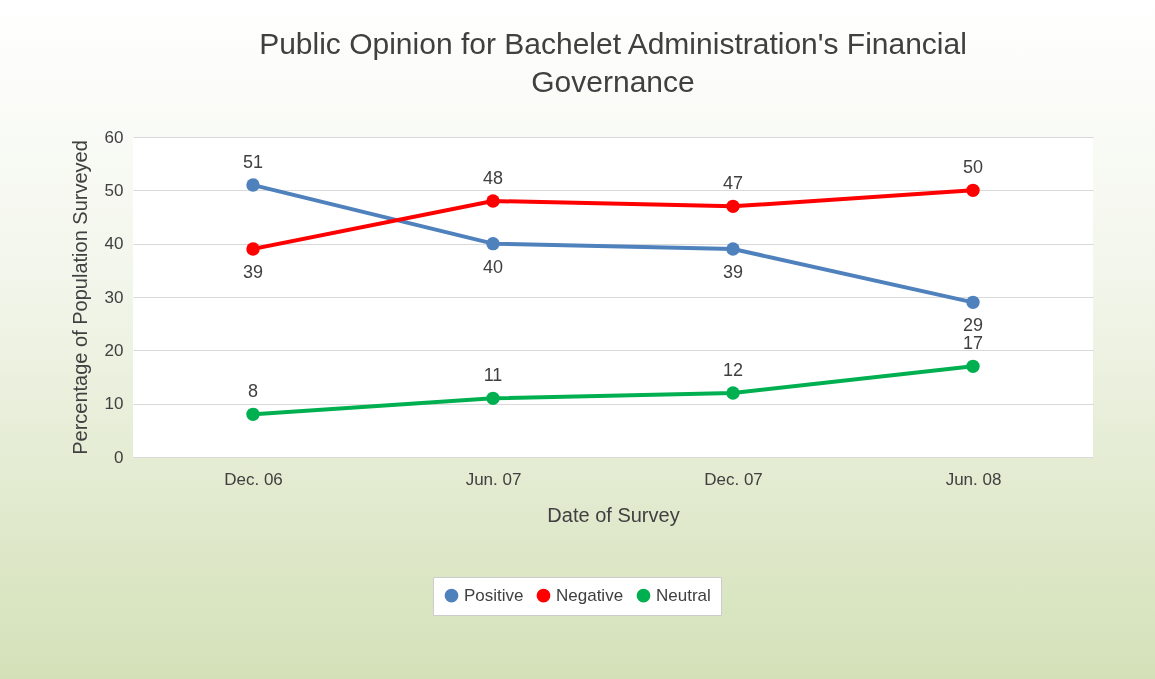 The width and height of the screenshot is (1155, 679). I want to click on legend-label: Neutral, so click(683, 595).